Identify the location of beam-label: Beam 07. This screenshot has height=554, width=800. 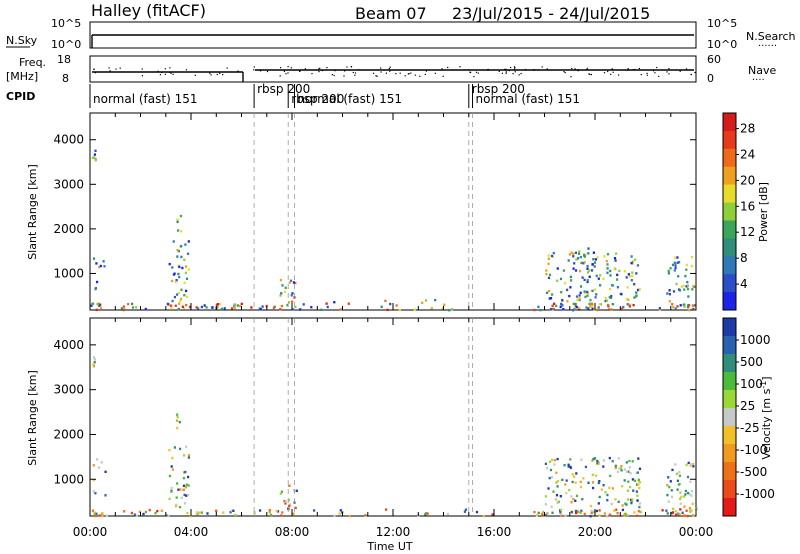
(391, 13).